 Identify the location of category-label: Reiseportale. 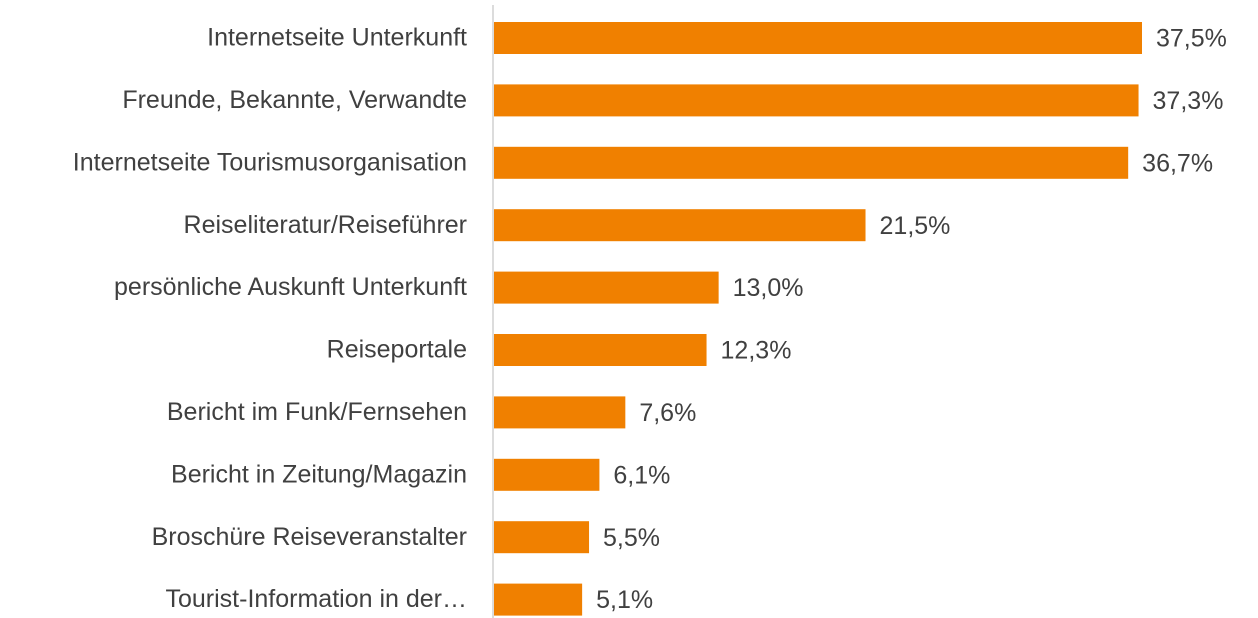
(397, 350).